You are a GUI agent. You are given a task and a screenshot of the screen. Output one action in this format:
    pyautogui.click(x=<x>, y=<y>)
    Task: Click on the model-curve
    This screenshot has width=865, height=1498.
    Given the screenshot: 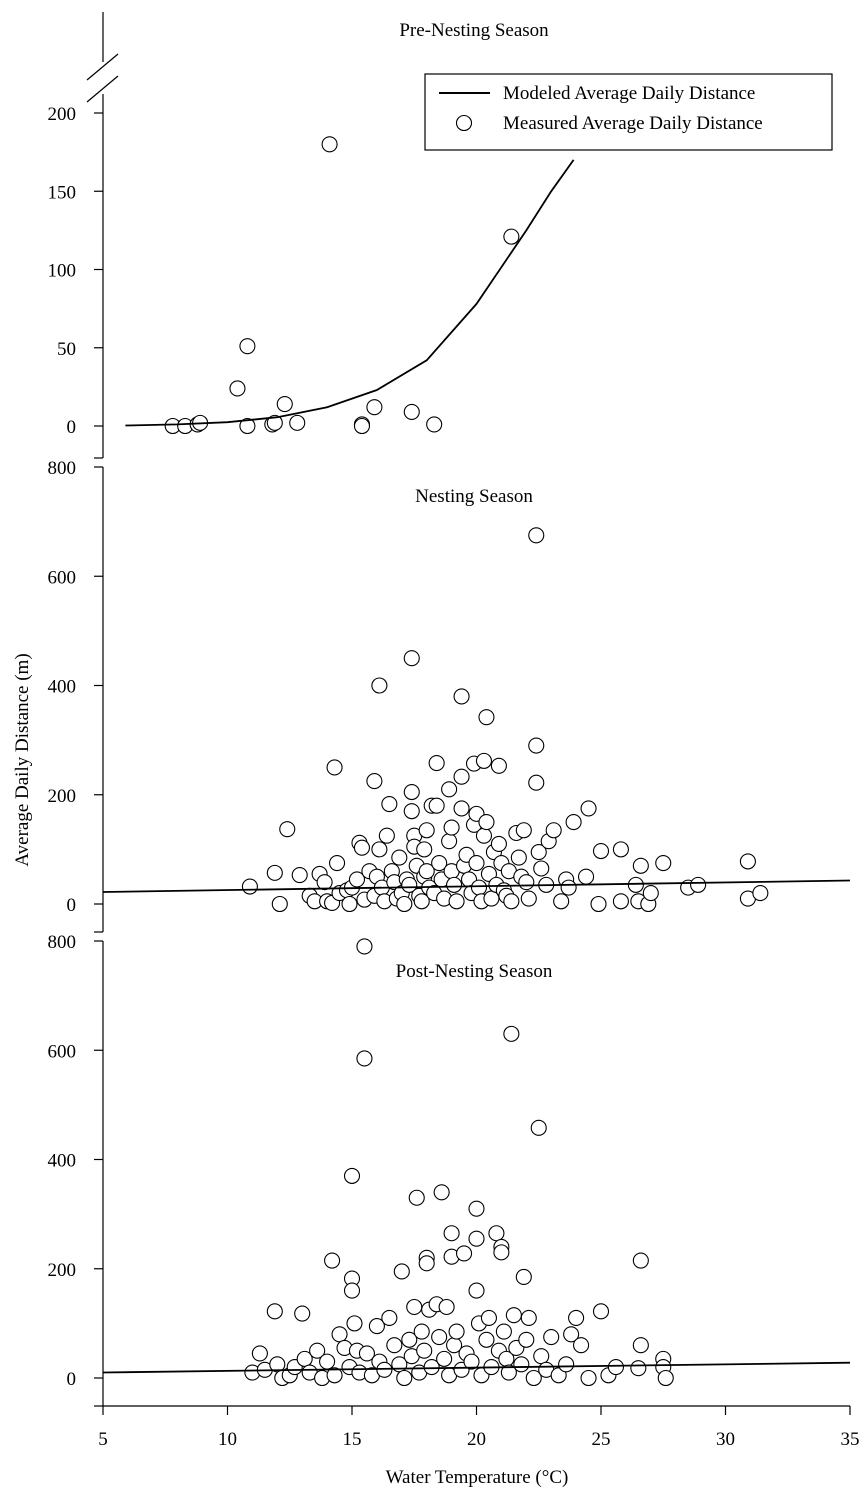 What is the action you would take?
    pyautogui.click(x=350, y=293)
    